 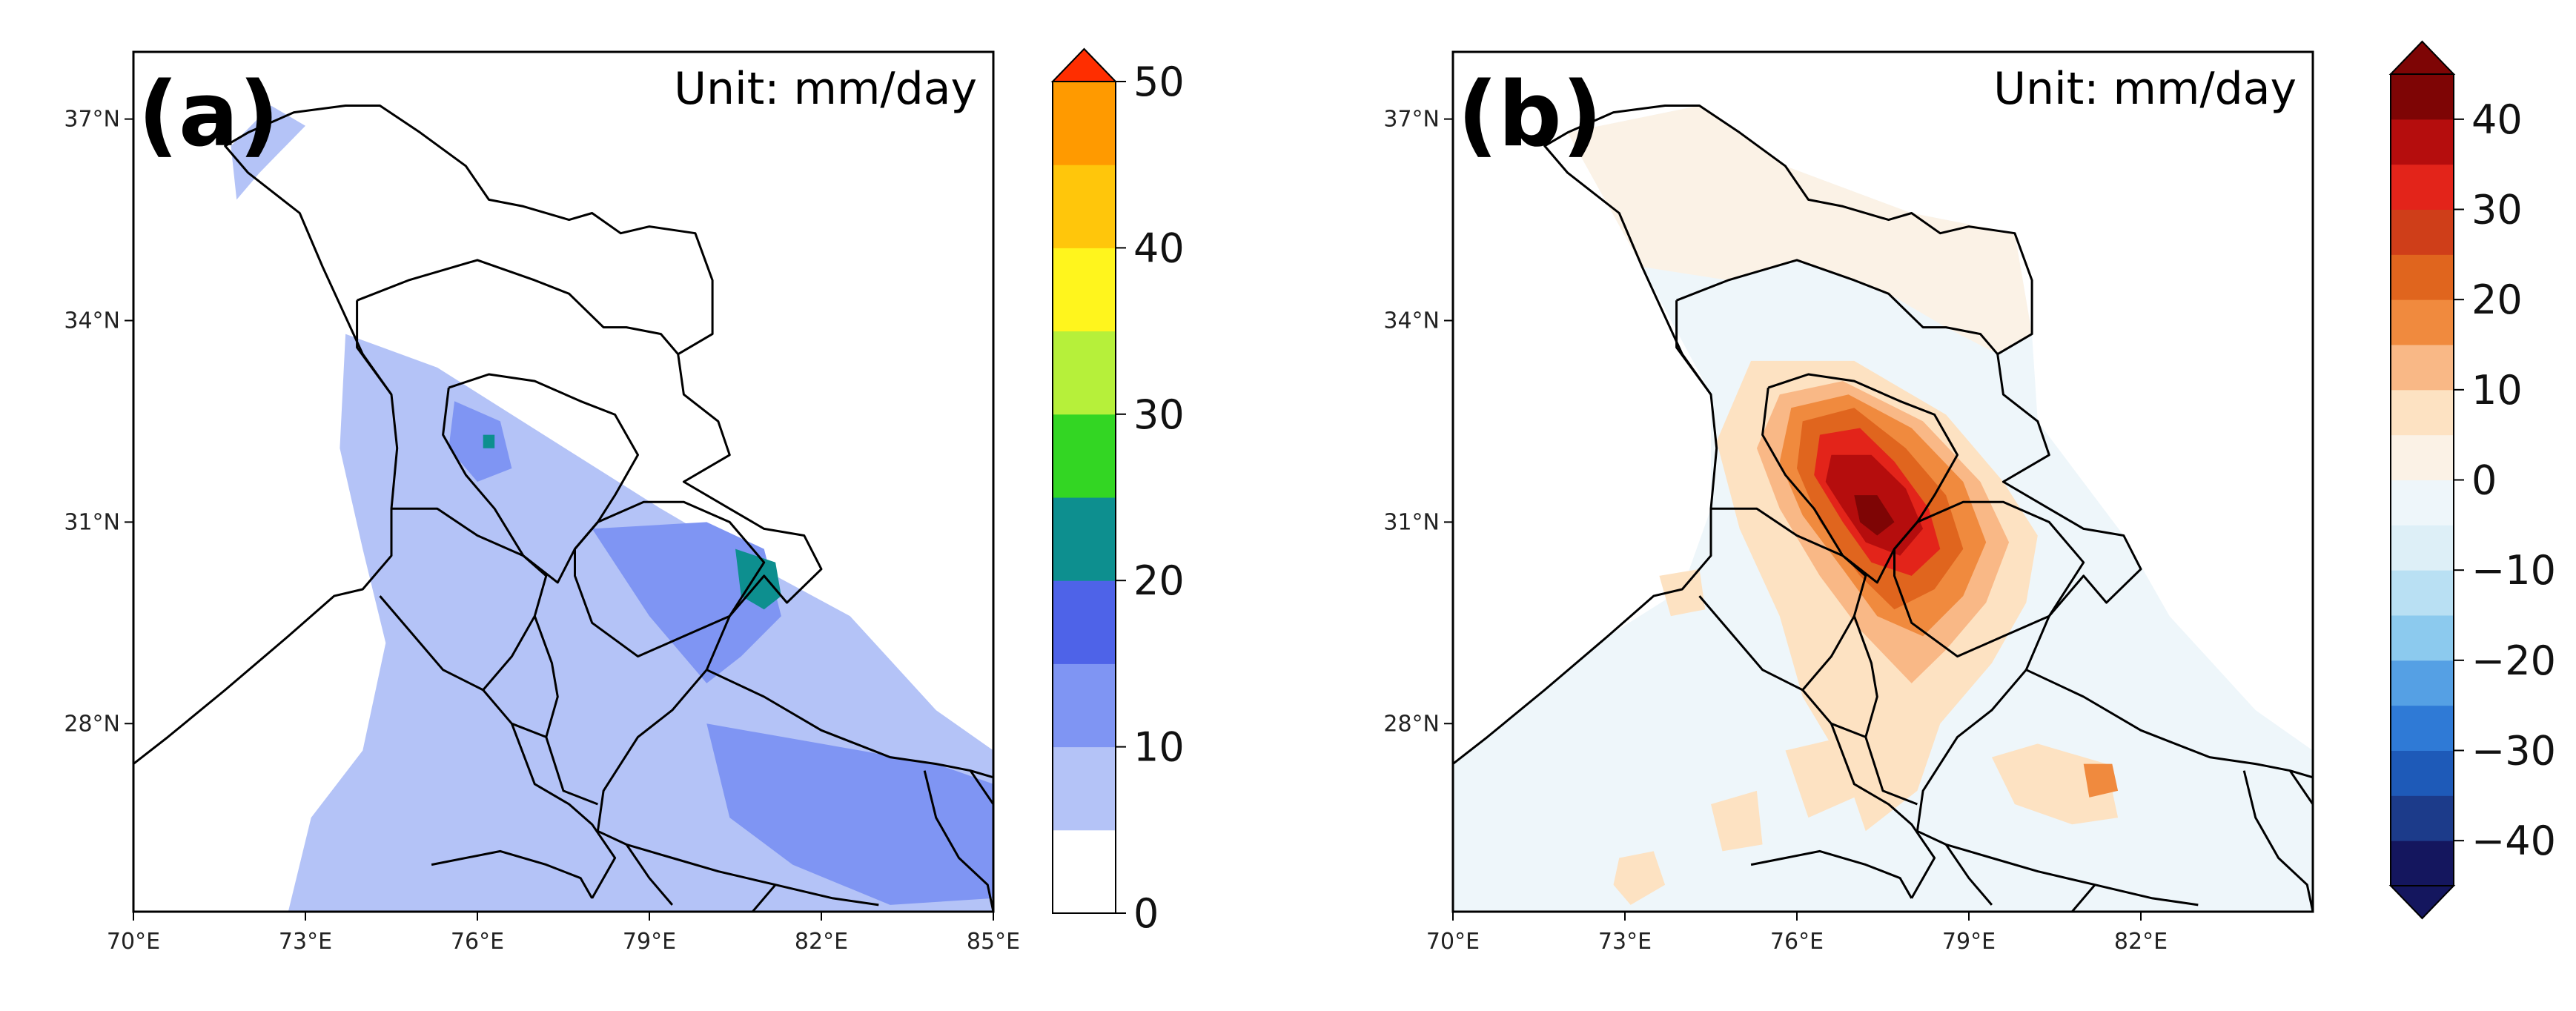 I want to click on colorbar-extend-max-b, so click(x=2422, y=58).